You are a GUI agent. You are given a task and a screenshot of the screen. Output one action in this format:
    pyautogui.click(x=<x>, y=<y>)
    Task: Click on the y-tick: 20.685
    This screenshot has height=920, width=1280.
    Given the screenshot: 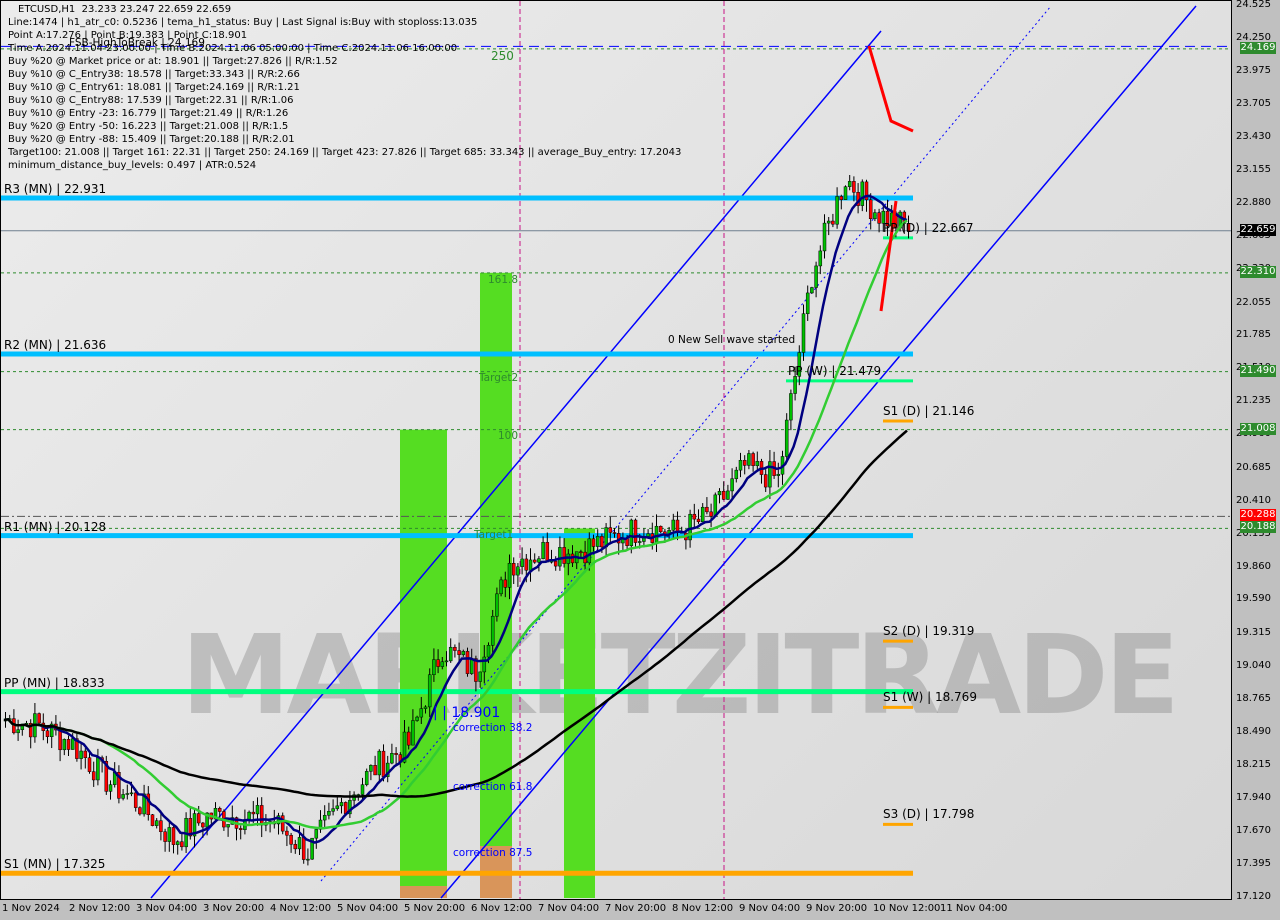 What is the action you would take?
    pyautogui.click(x=1253, y=467)
    